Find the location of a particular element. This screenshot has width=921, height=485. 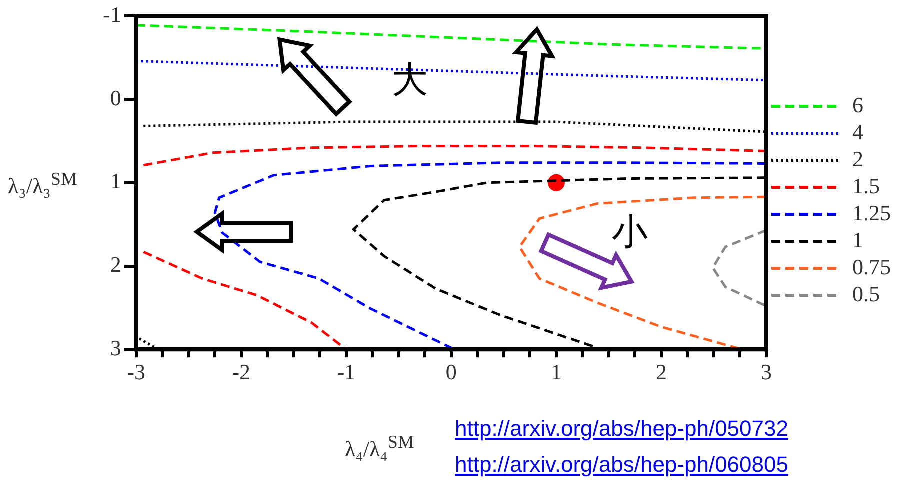

x-tick-label: 1 is located at coordinates (556, 372).